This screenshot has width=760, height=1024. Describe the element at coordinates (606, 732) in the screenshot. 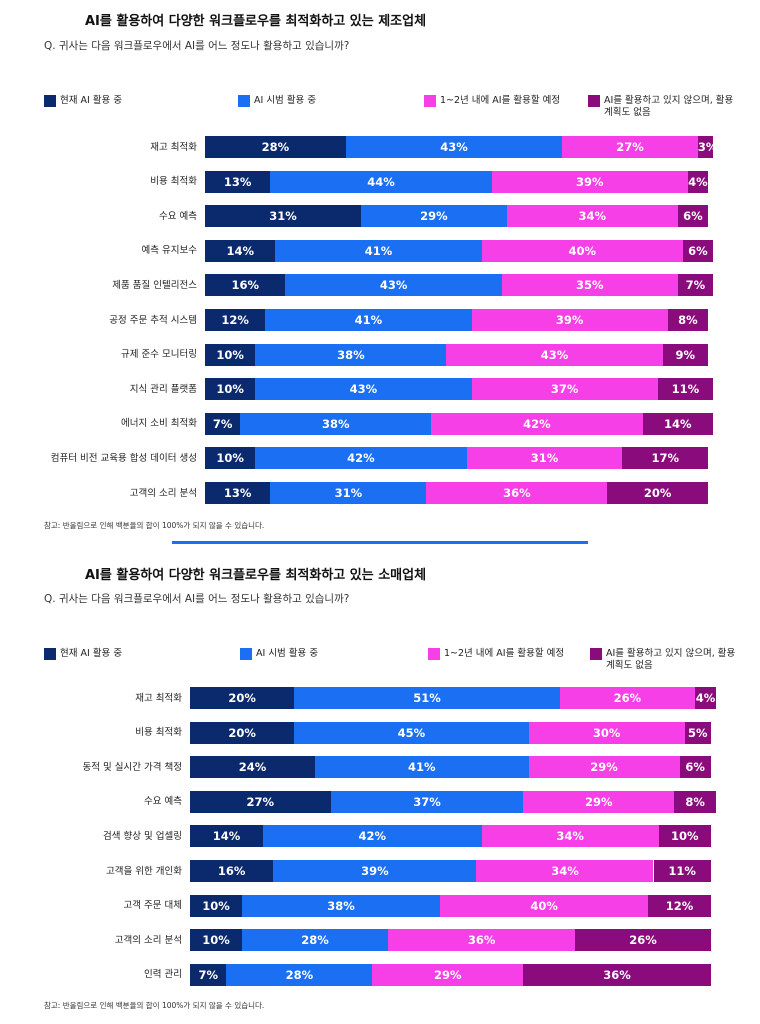

I see `value-label: 30%` at that location.